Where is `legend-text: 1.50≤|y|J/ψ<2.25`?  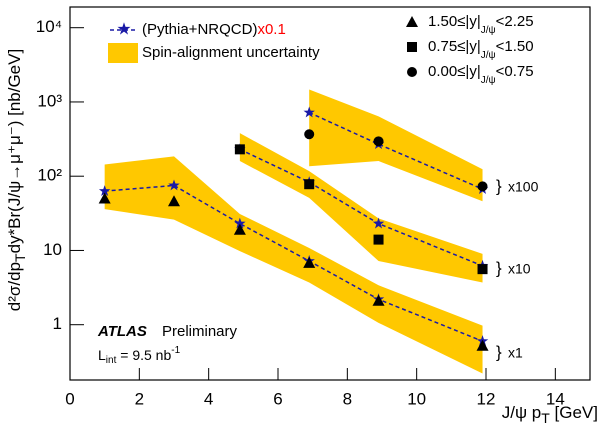
legend-text: 1.50≤|y|J/ψ<2.25 is located at coordinates (481, 24).